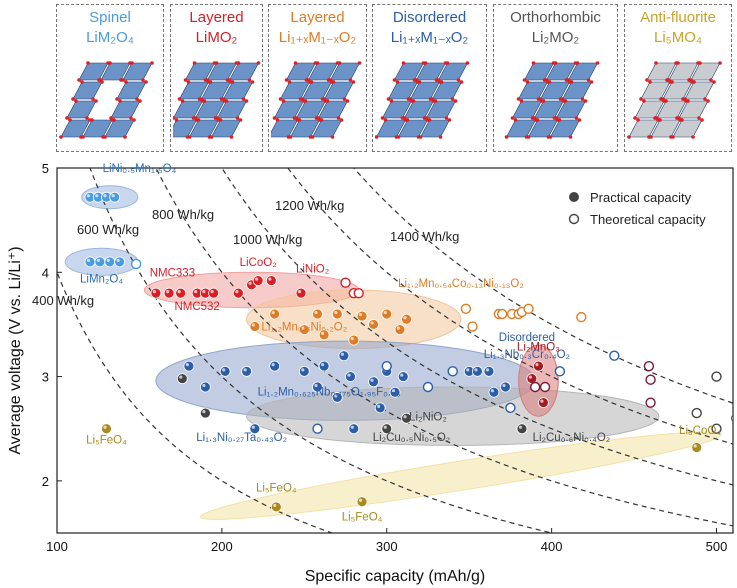 This screenshot has width=737, height=588. Describe the element at coordinates (412, 438) in the screenshot. I see `annotation-label: Li₂Cu₀.₅Ni₀.₅O₂` at that location.